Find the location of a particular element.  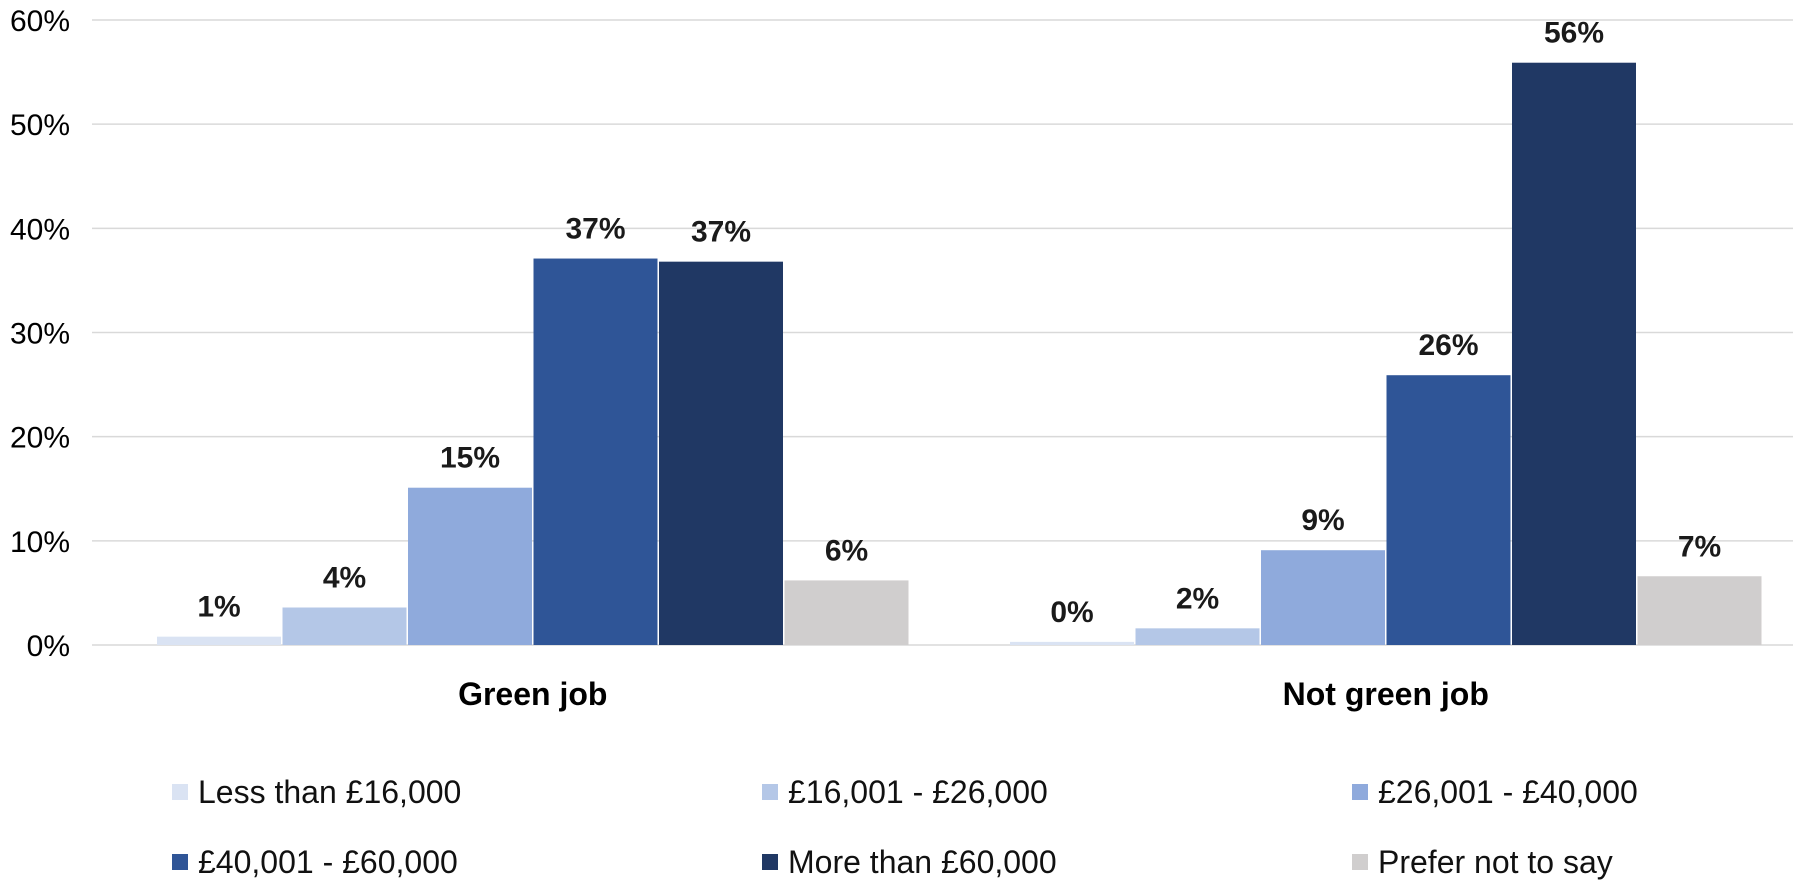

data-label: 0% is located at coordinates (1071, 612).